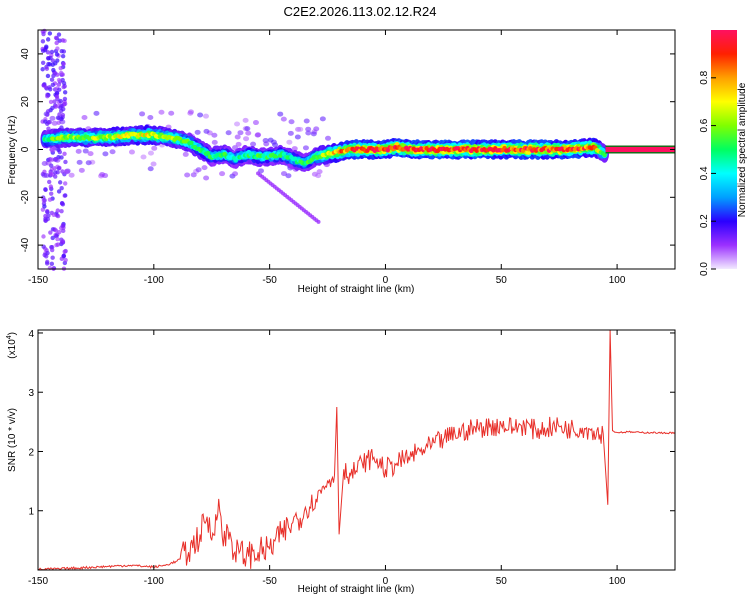  I want to click on snr-y-tick-label: 3, so click(31, 393).